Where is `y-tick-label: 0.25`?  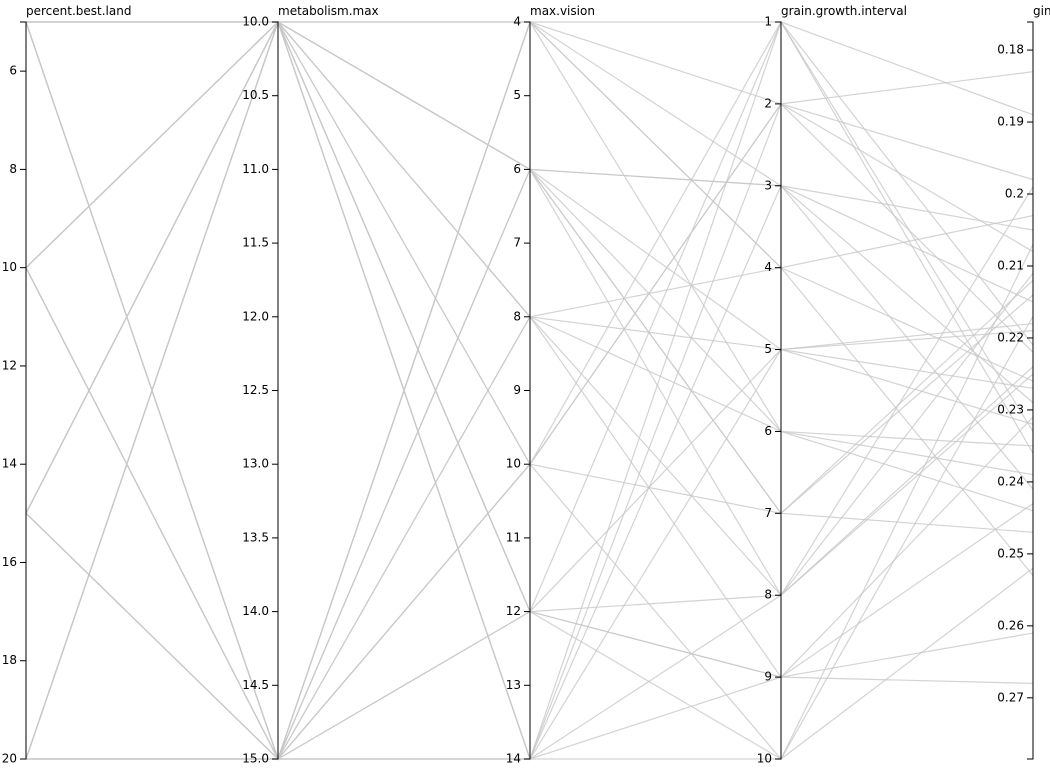
y-tick-label: 0.25 is located at coordinates (1010, 553).